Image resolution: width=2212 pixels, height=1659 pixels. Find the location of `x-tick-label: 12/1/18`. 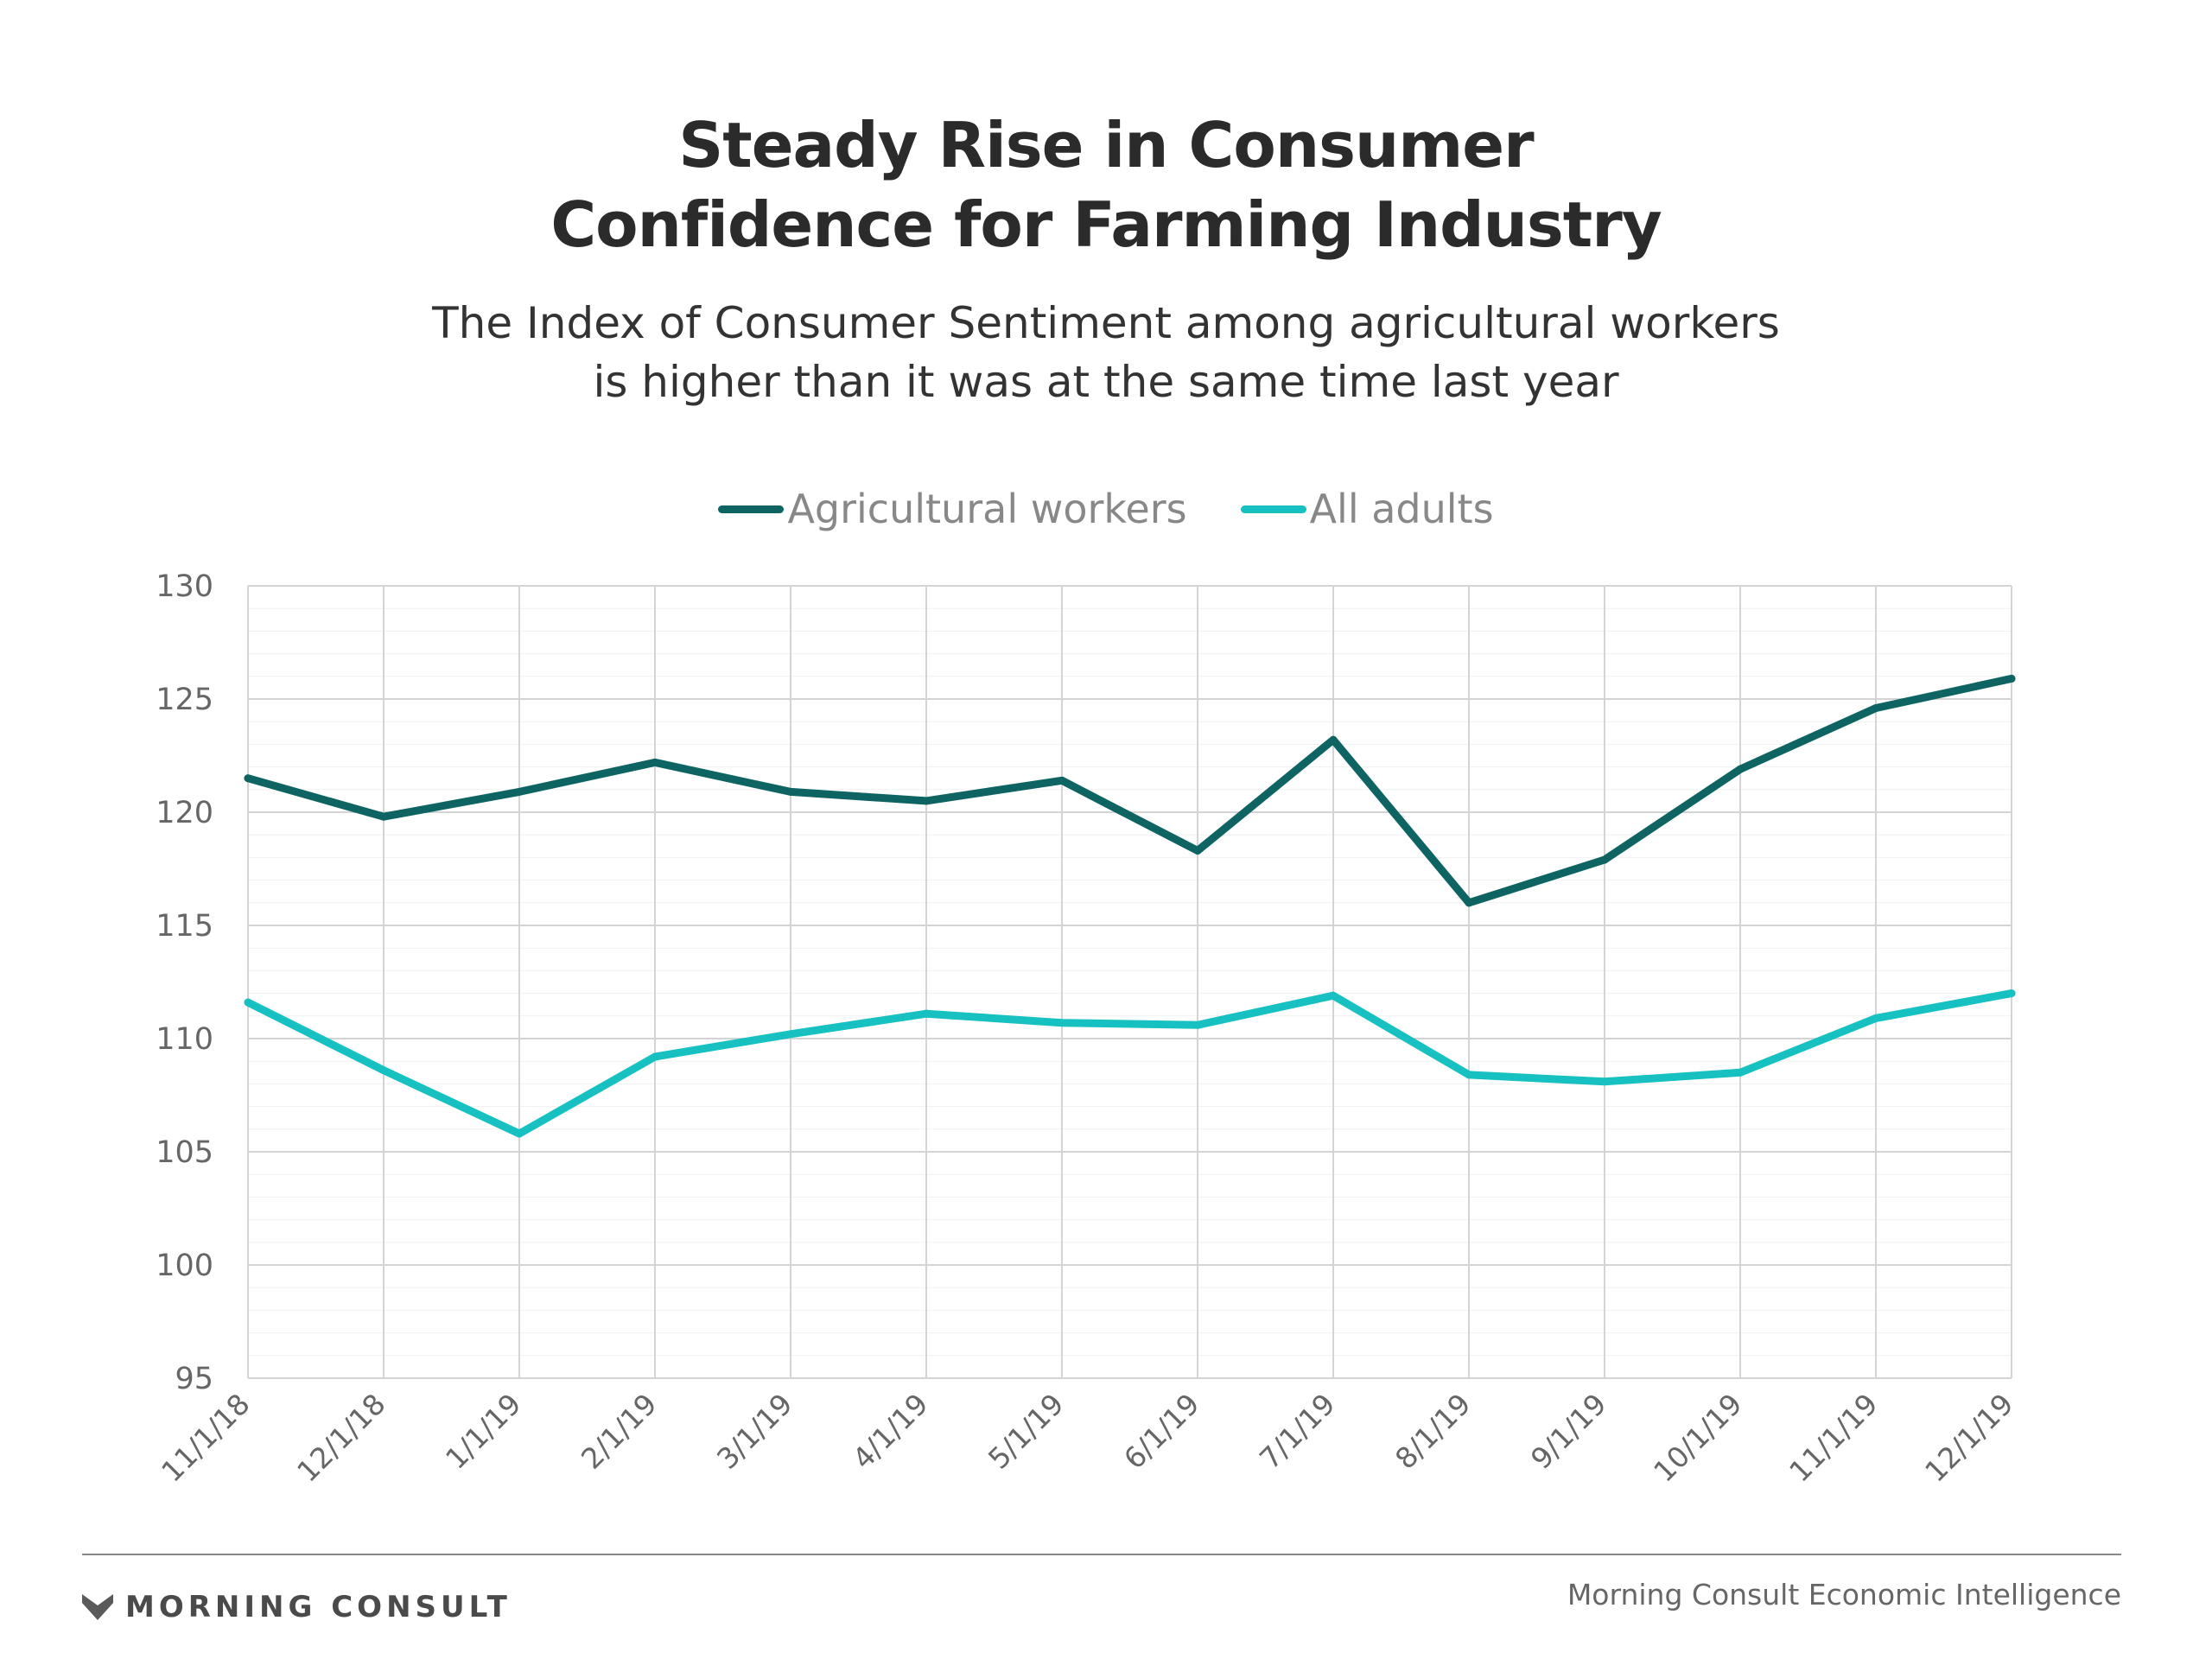

x-tick-label: 12/1/18 is located at coordinates (341, 1438).